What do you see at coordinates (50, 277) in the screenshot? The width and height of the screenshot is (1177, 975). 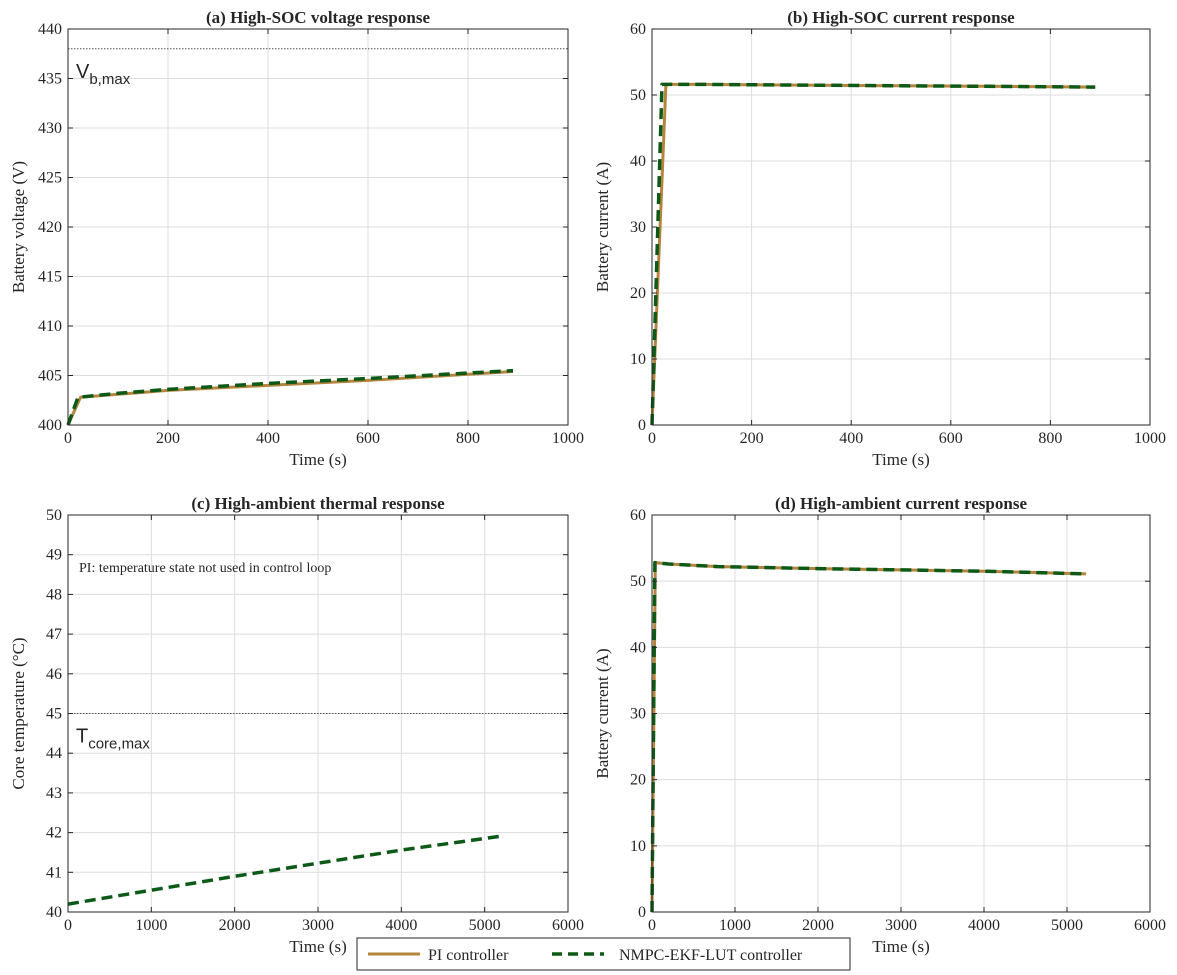 I see `y-tick-label: 415` at bounding box center [50, 277].